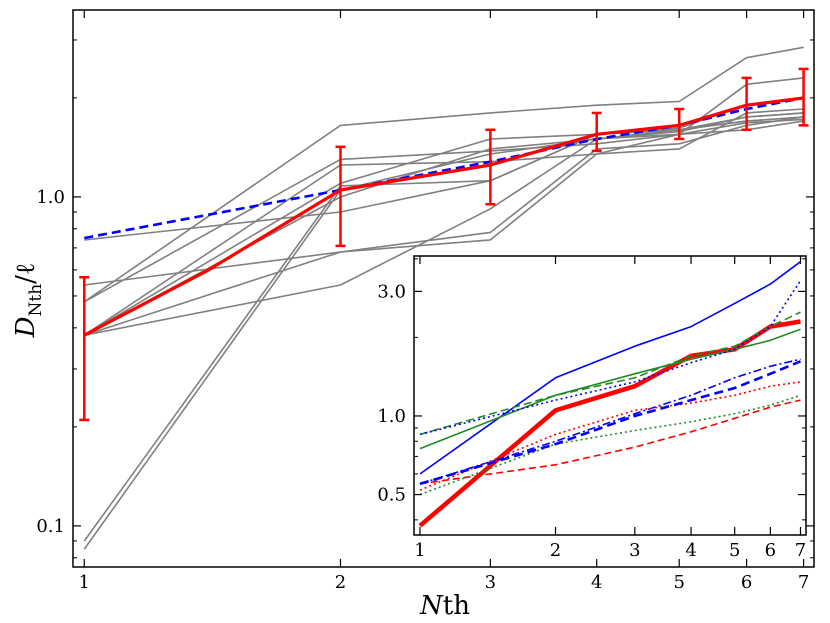 Image resolution: width=830 pixels, height=623 pixels. I want to click on main-x-tick-label: 5, so click(678, 582).